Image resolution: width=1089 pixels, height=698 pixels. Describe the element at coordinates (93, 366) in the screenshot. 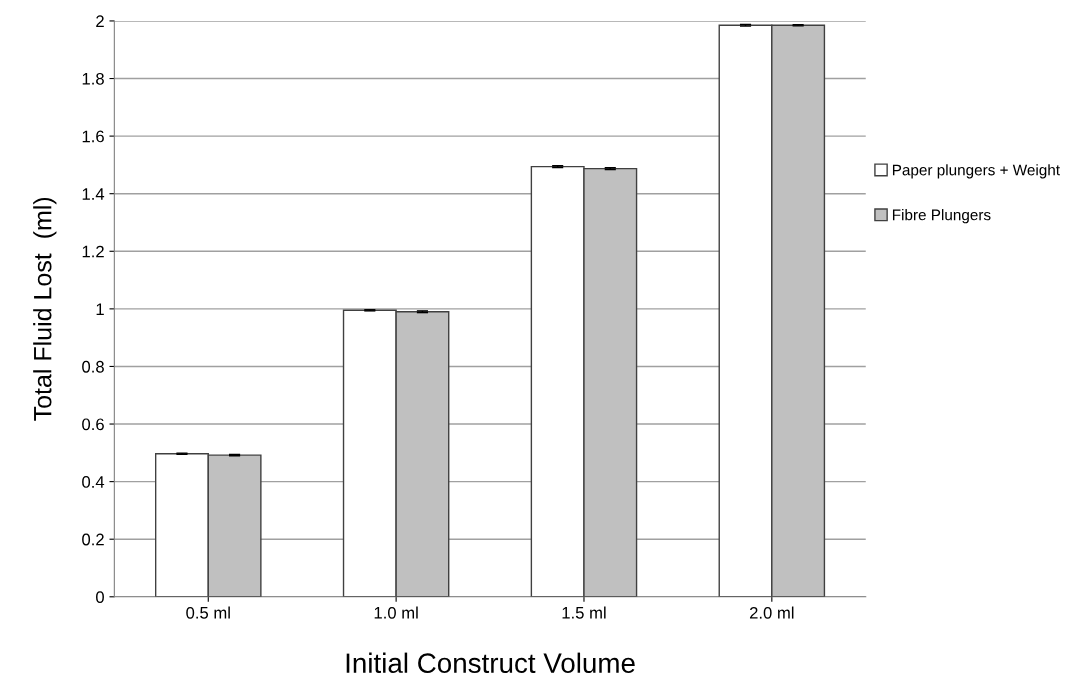

I see `y-tick-label: 0.8` at that location.